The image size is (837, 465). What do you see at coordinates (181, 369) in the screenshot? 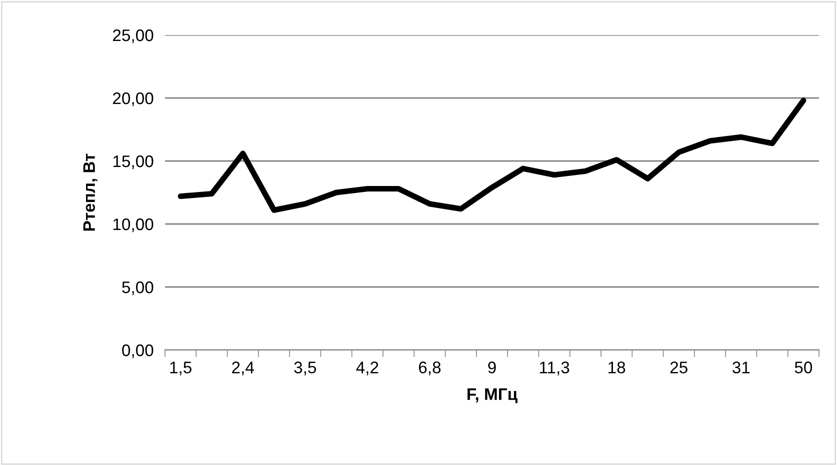
I see `x-tick-label: 1,5` at bounding box center [181, 369].